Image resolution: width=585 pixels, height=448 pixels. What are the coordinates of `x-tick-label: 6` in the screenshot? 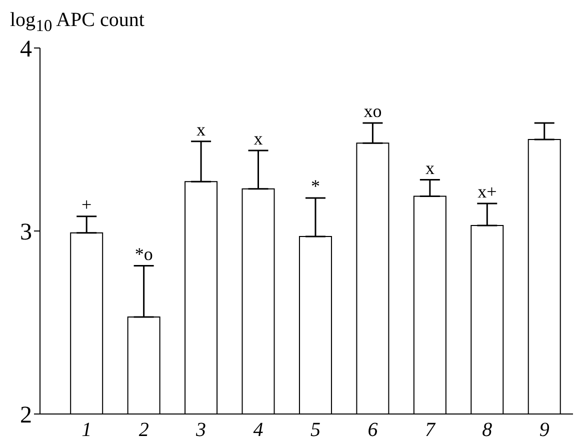 It's located at (373, 430).